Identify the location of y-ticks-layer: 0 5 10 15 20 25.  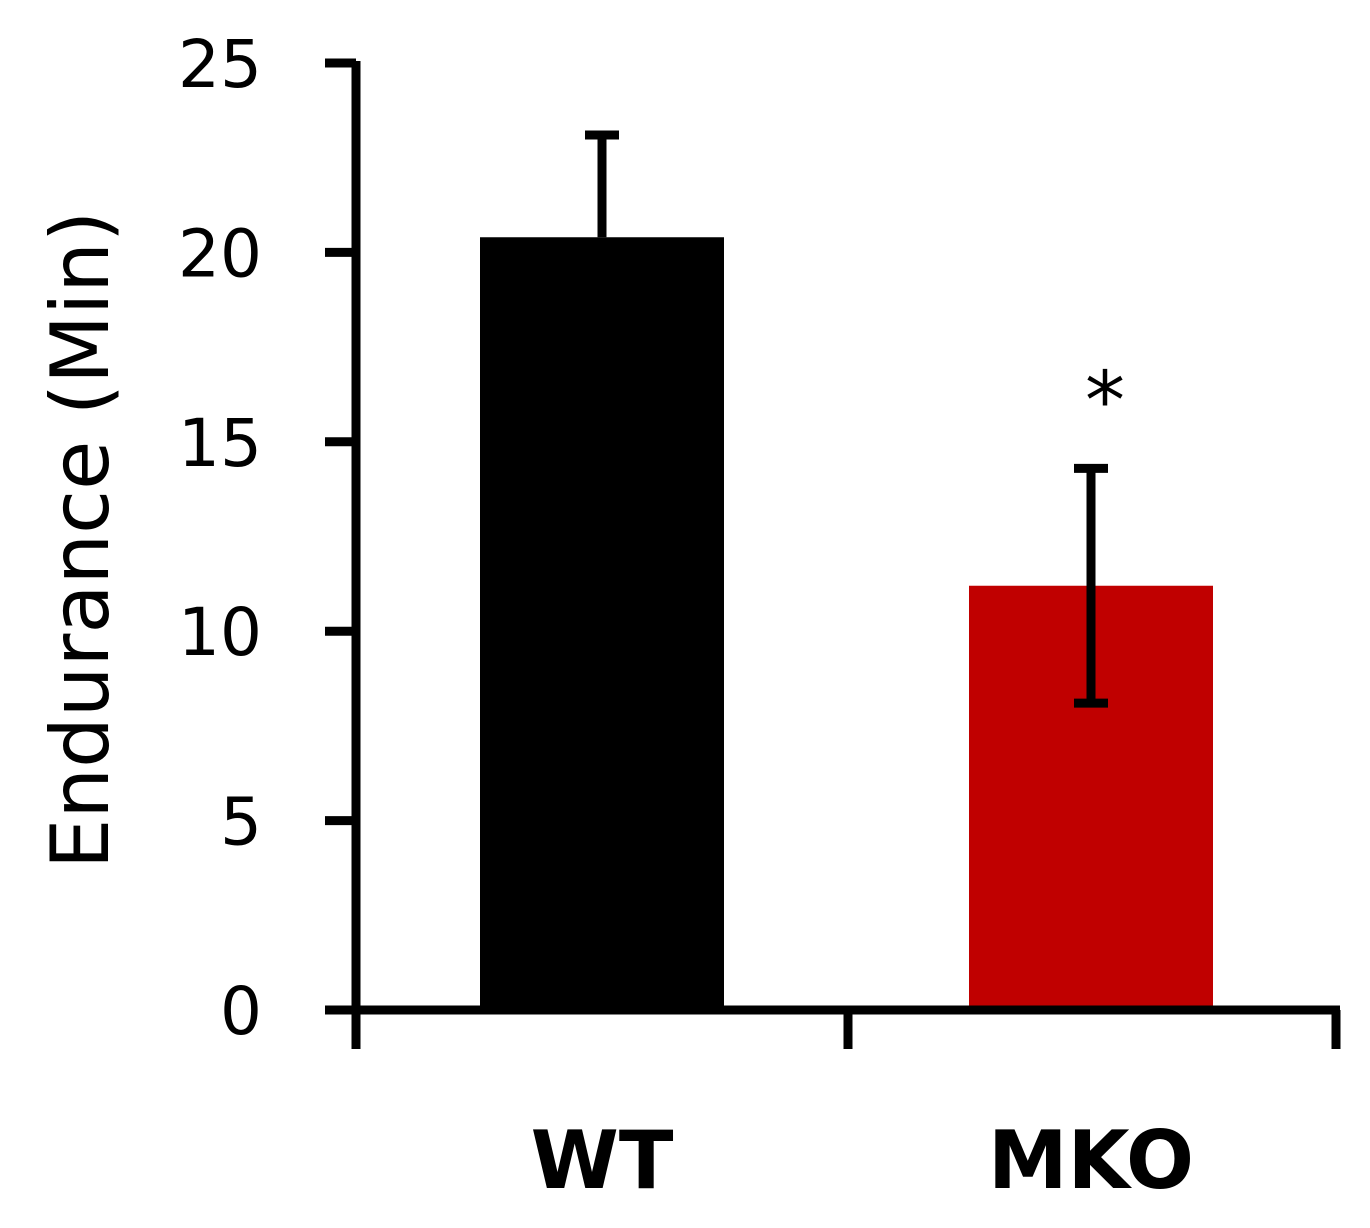
(267, 538).